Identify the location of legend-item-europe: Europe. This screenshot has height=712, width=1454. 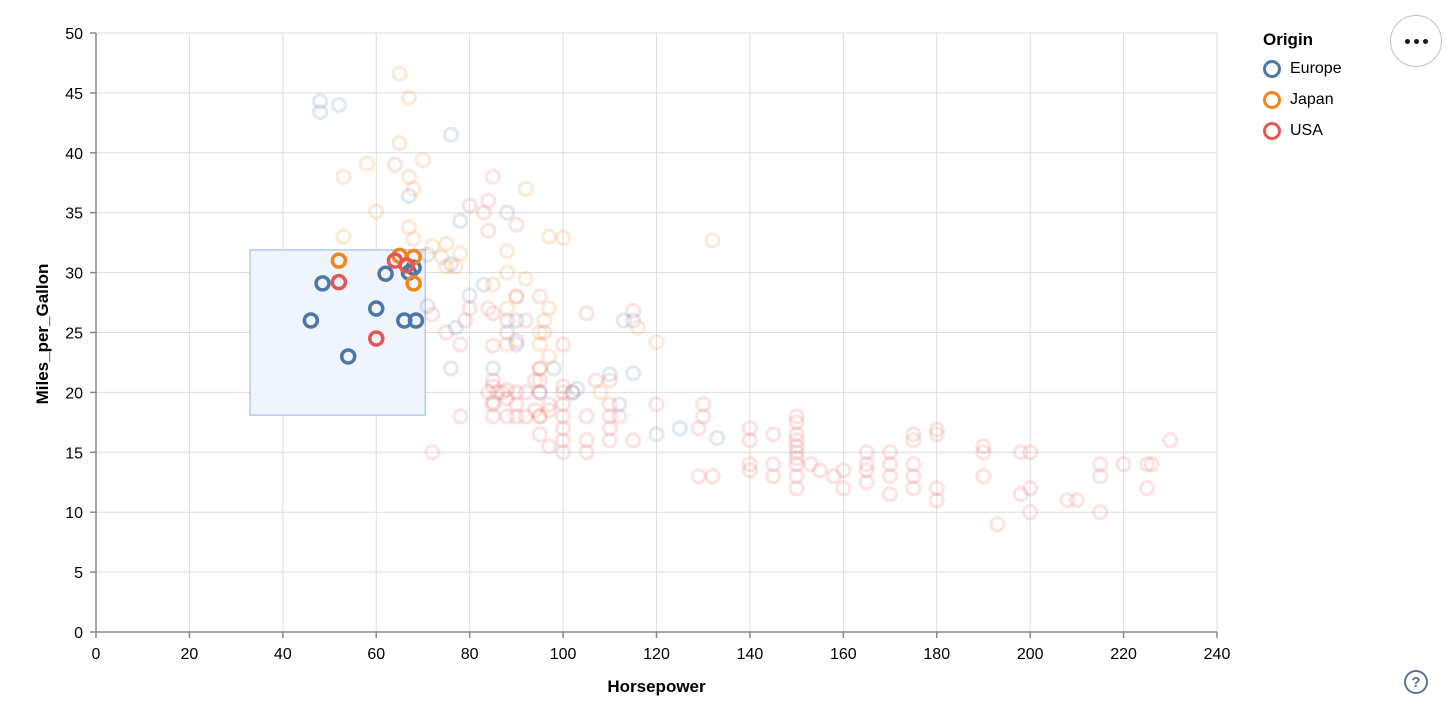
(1302, 69).